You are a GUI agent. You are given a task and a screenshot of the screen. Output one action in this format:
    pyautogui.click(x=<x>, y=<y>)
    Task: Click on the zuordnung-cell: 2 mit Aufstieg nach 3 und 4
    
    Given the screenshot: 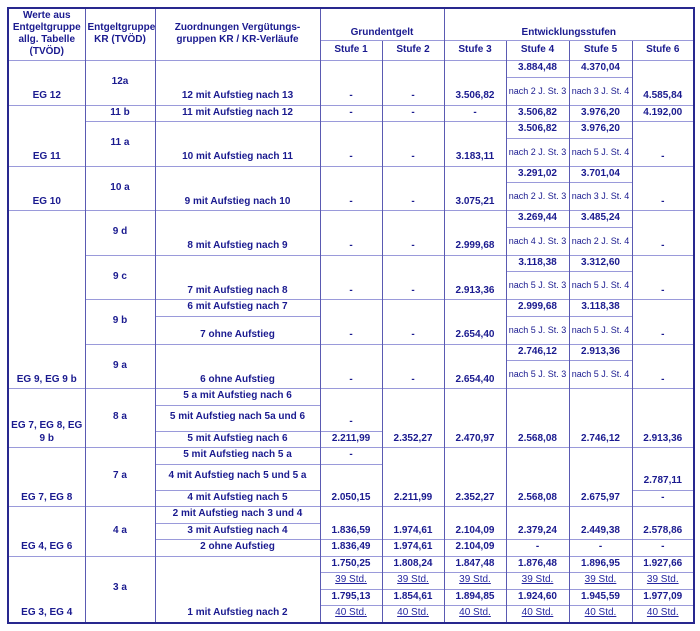 What is the action you would take?
    pyautogui.click(x=237, y=514)
    